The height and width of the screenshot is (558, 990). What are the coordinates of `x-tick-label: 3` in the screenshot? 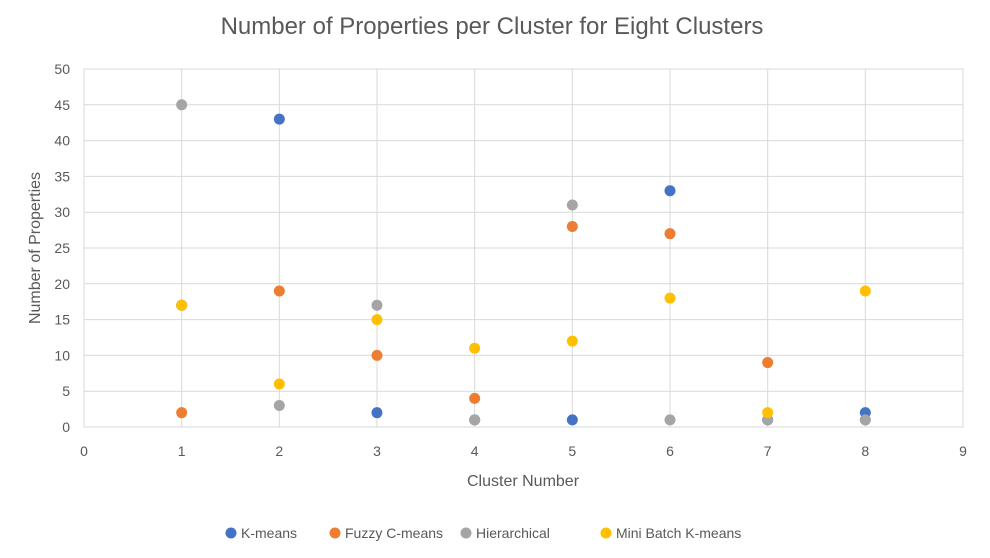 It's located at (377, 451).